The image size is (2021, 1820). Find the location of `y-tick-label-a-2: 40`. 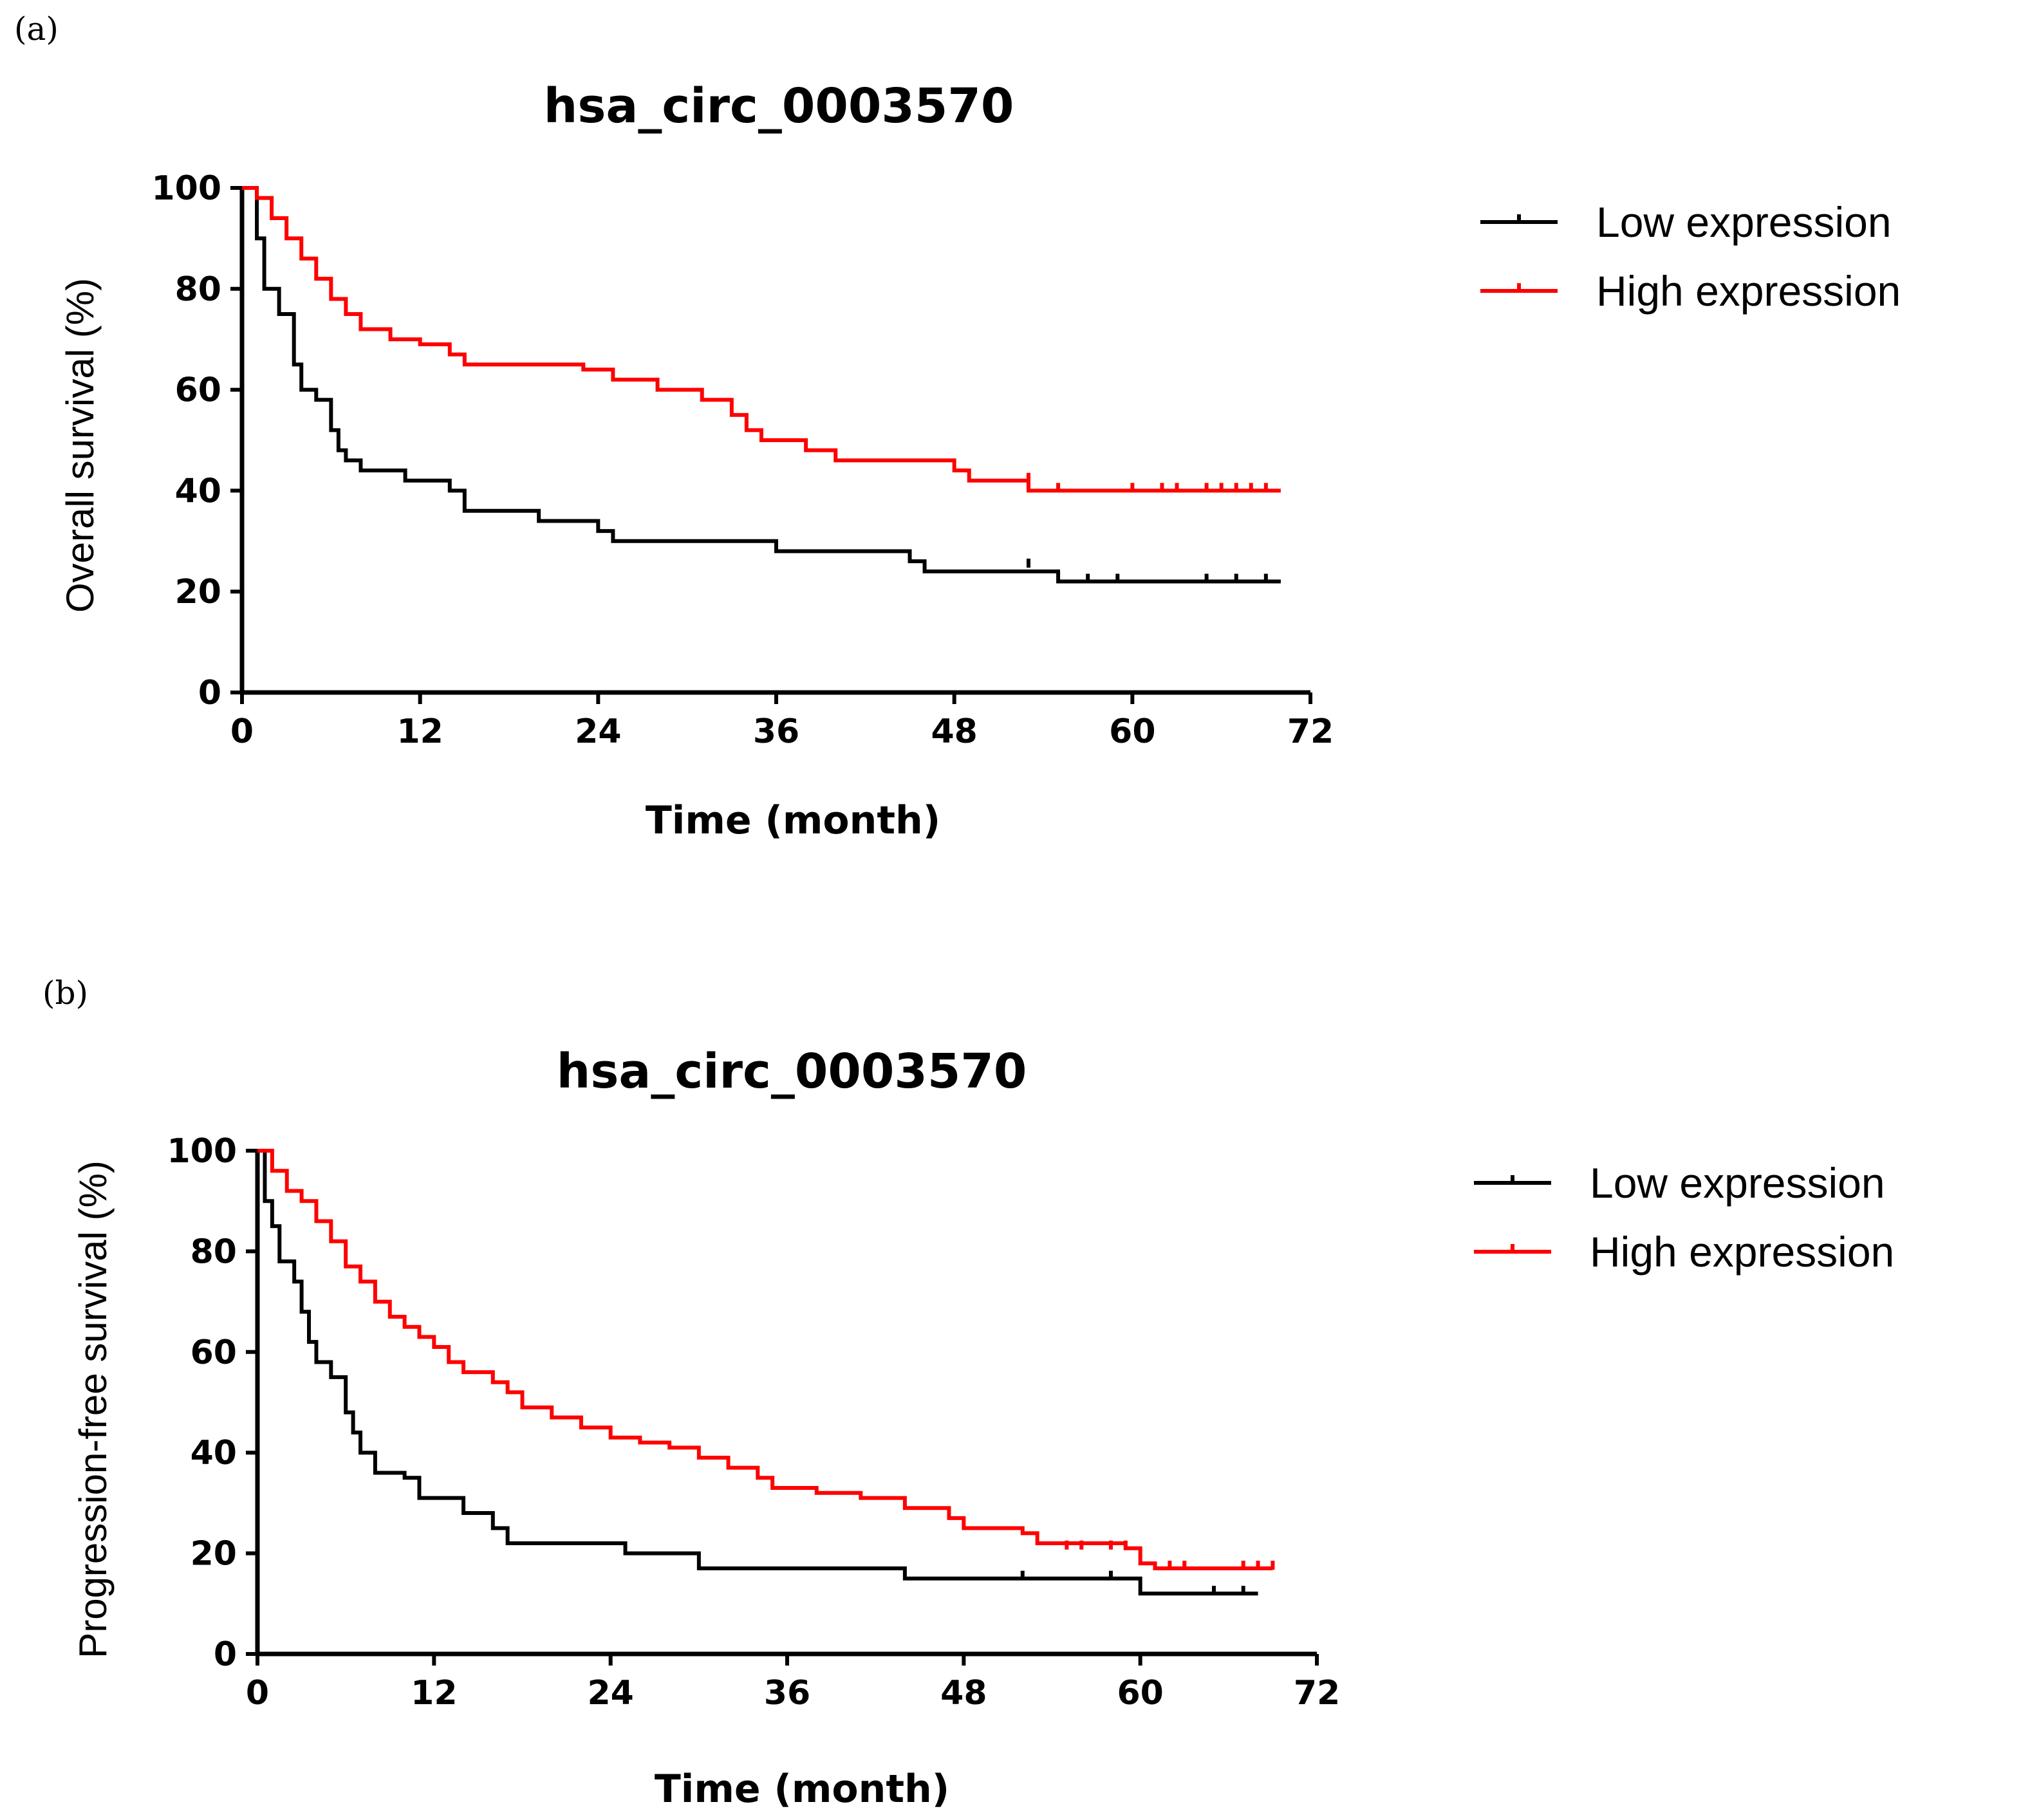

y-tick-label-a-2: 40 is located at coordinates (198, 491).